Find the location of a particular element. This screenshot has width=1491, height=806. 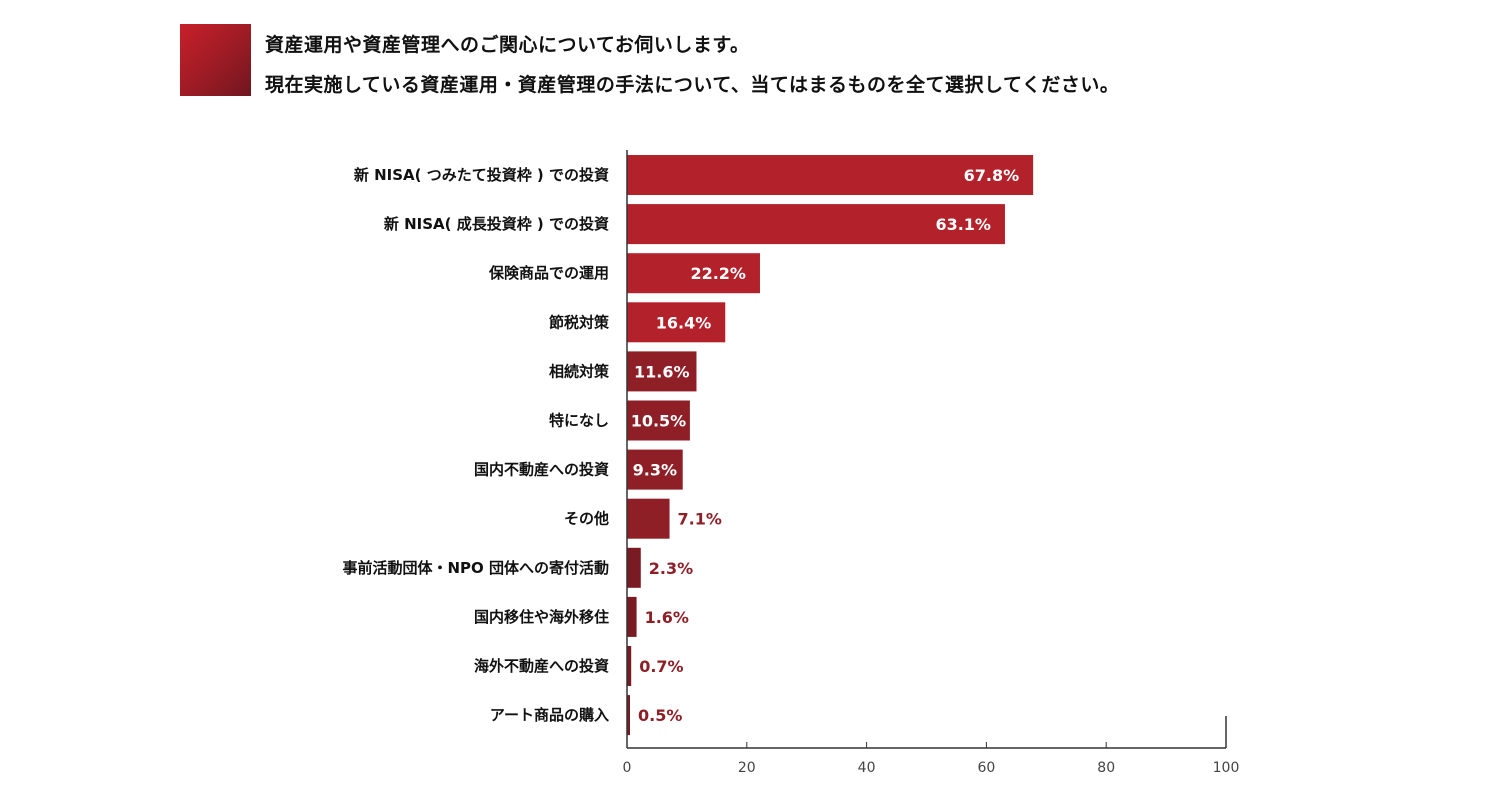

data-label: 11.6% is located at coordinates (662, 371).